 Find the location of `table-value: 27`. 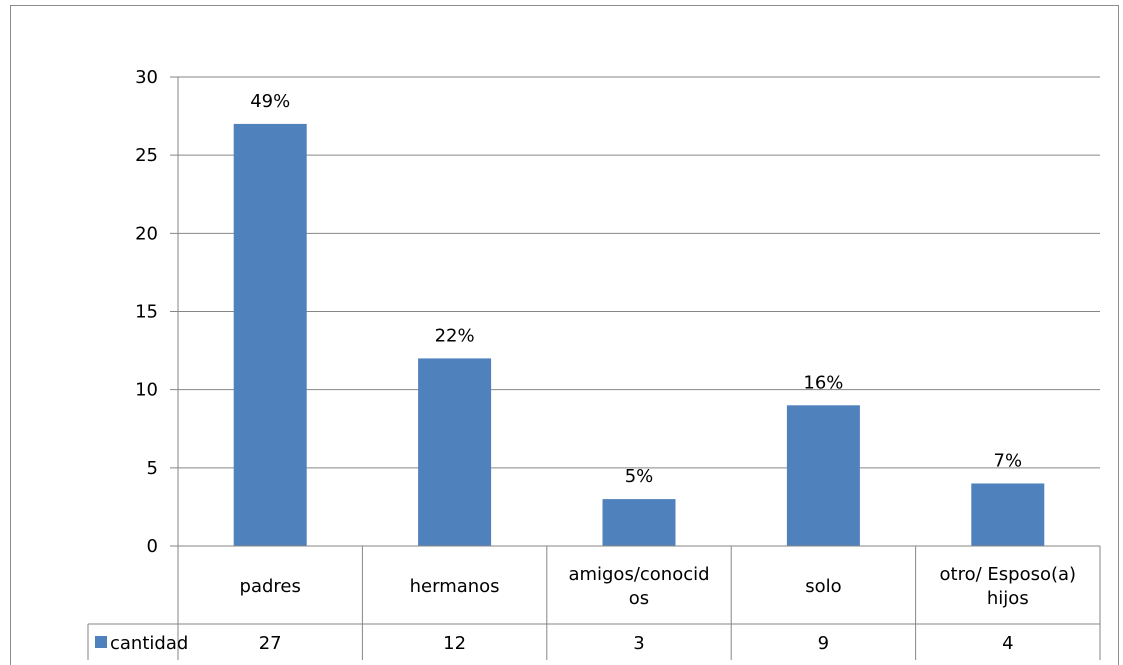

table-value: 27 is located at coordinates (270, 643).